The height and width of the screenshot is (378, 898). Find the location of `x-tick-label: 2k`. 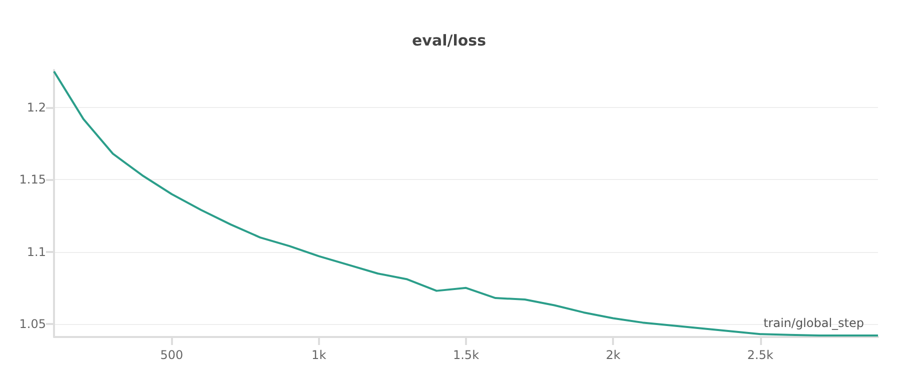

x-tick-label: 2k is located at coordinates (613, 355).